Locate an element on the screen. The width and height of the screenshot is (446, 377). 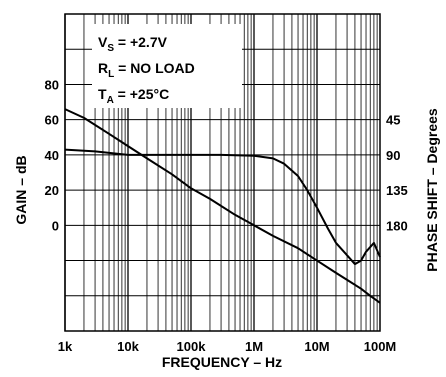
conditions-box-background is located at coordinates (167, 66).